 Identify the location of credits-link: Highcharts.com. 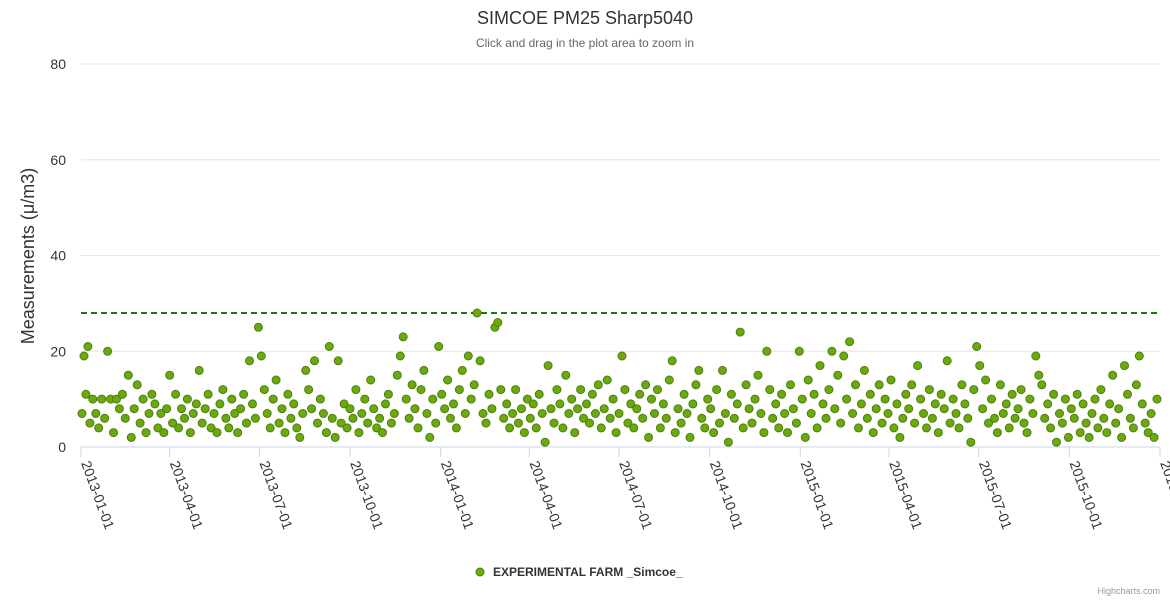
(1128, 591).